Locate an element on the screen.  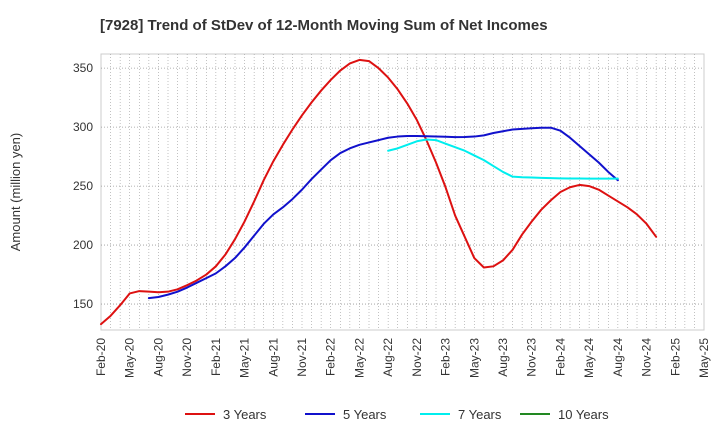
y-tick-label: 250 is located at coordinates (83, 186).